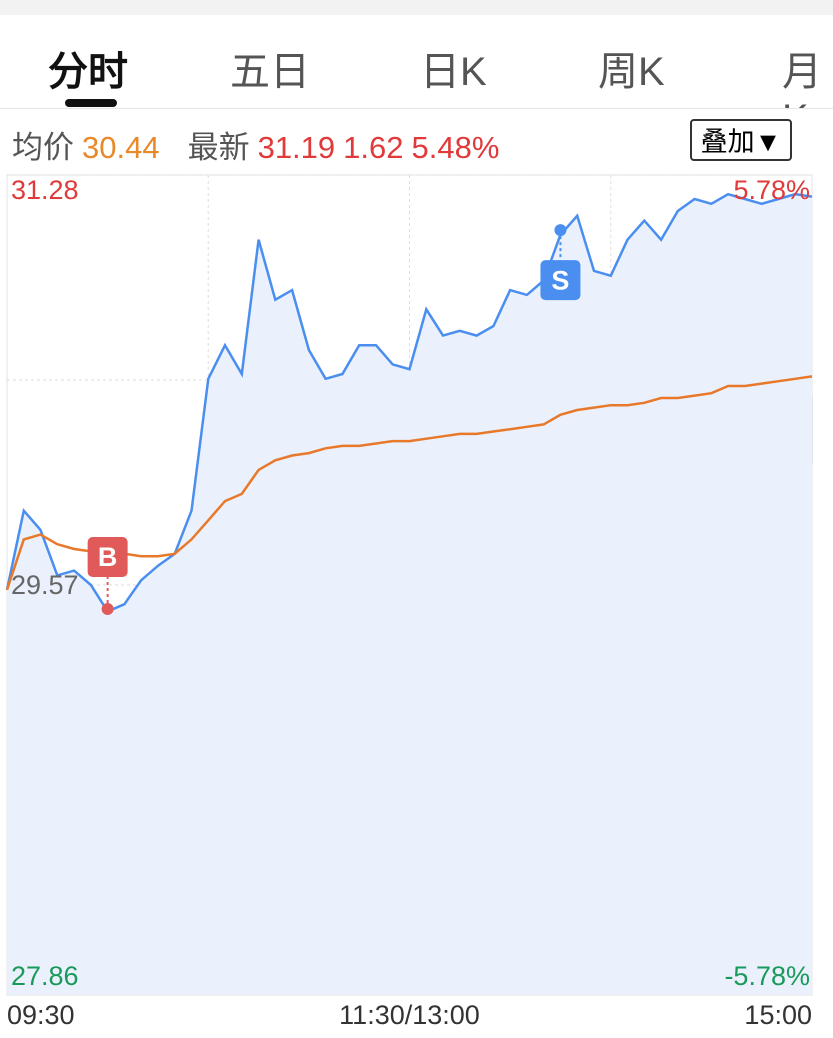 The image size is (833, 1038). Describe the element at coordinates (91, 103) in the screenshot. I see `tab-indicator` at that location.